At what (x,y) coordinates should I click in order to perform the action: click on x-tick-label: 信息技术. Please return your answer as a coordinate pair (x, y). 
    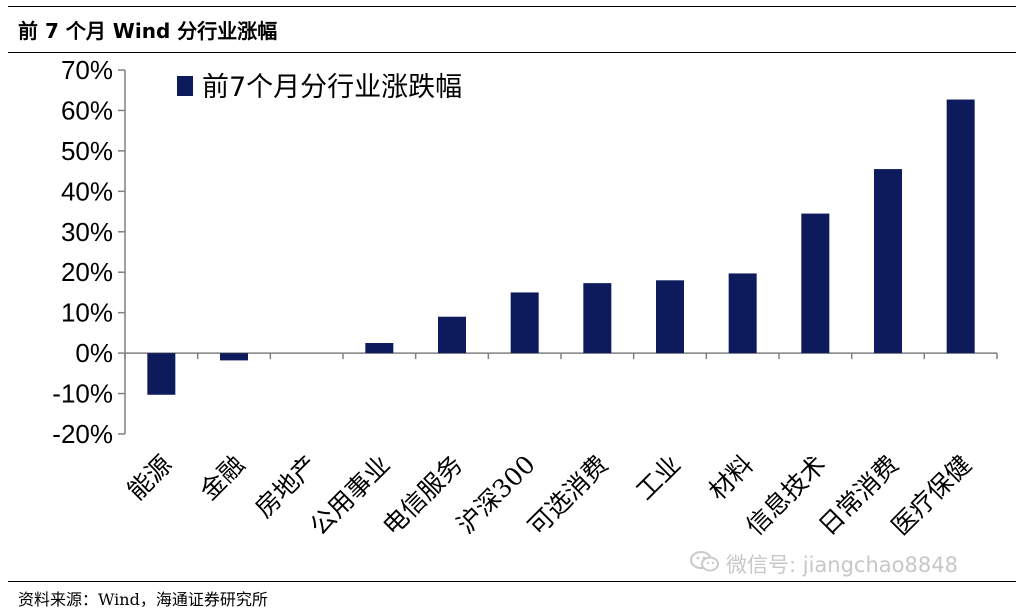
    Looking at the image, I should click on (785, 495).